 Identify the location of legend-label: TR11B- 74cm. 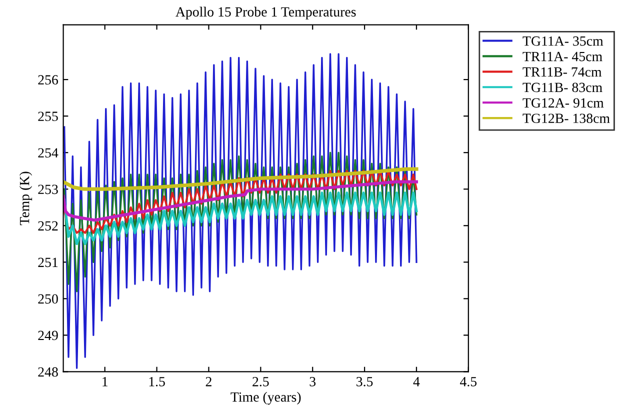
(562, 72).